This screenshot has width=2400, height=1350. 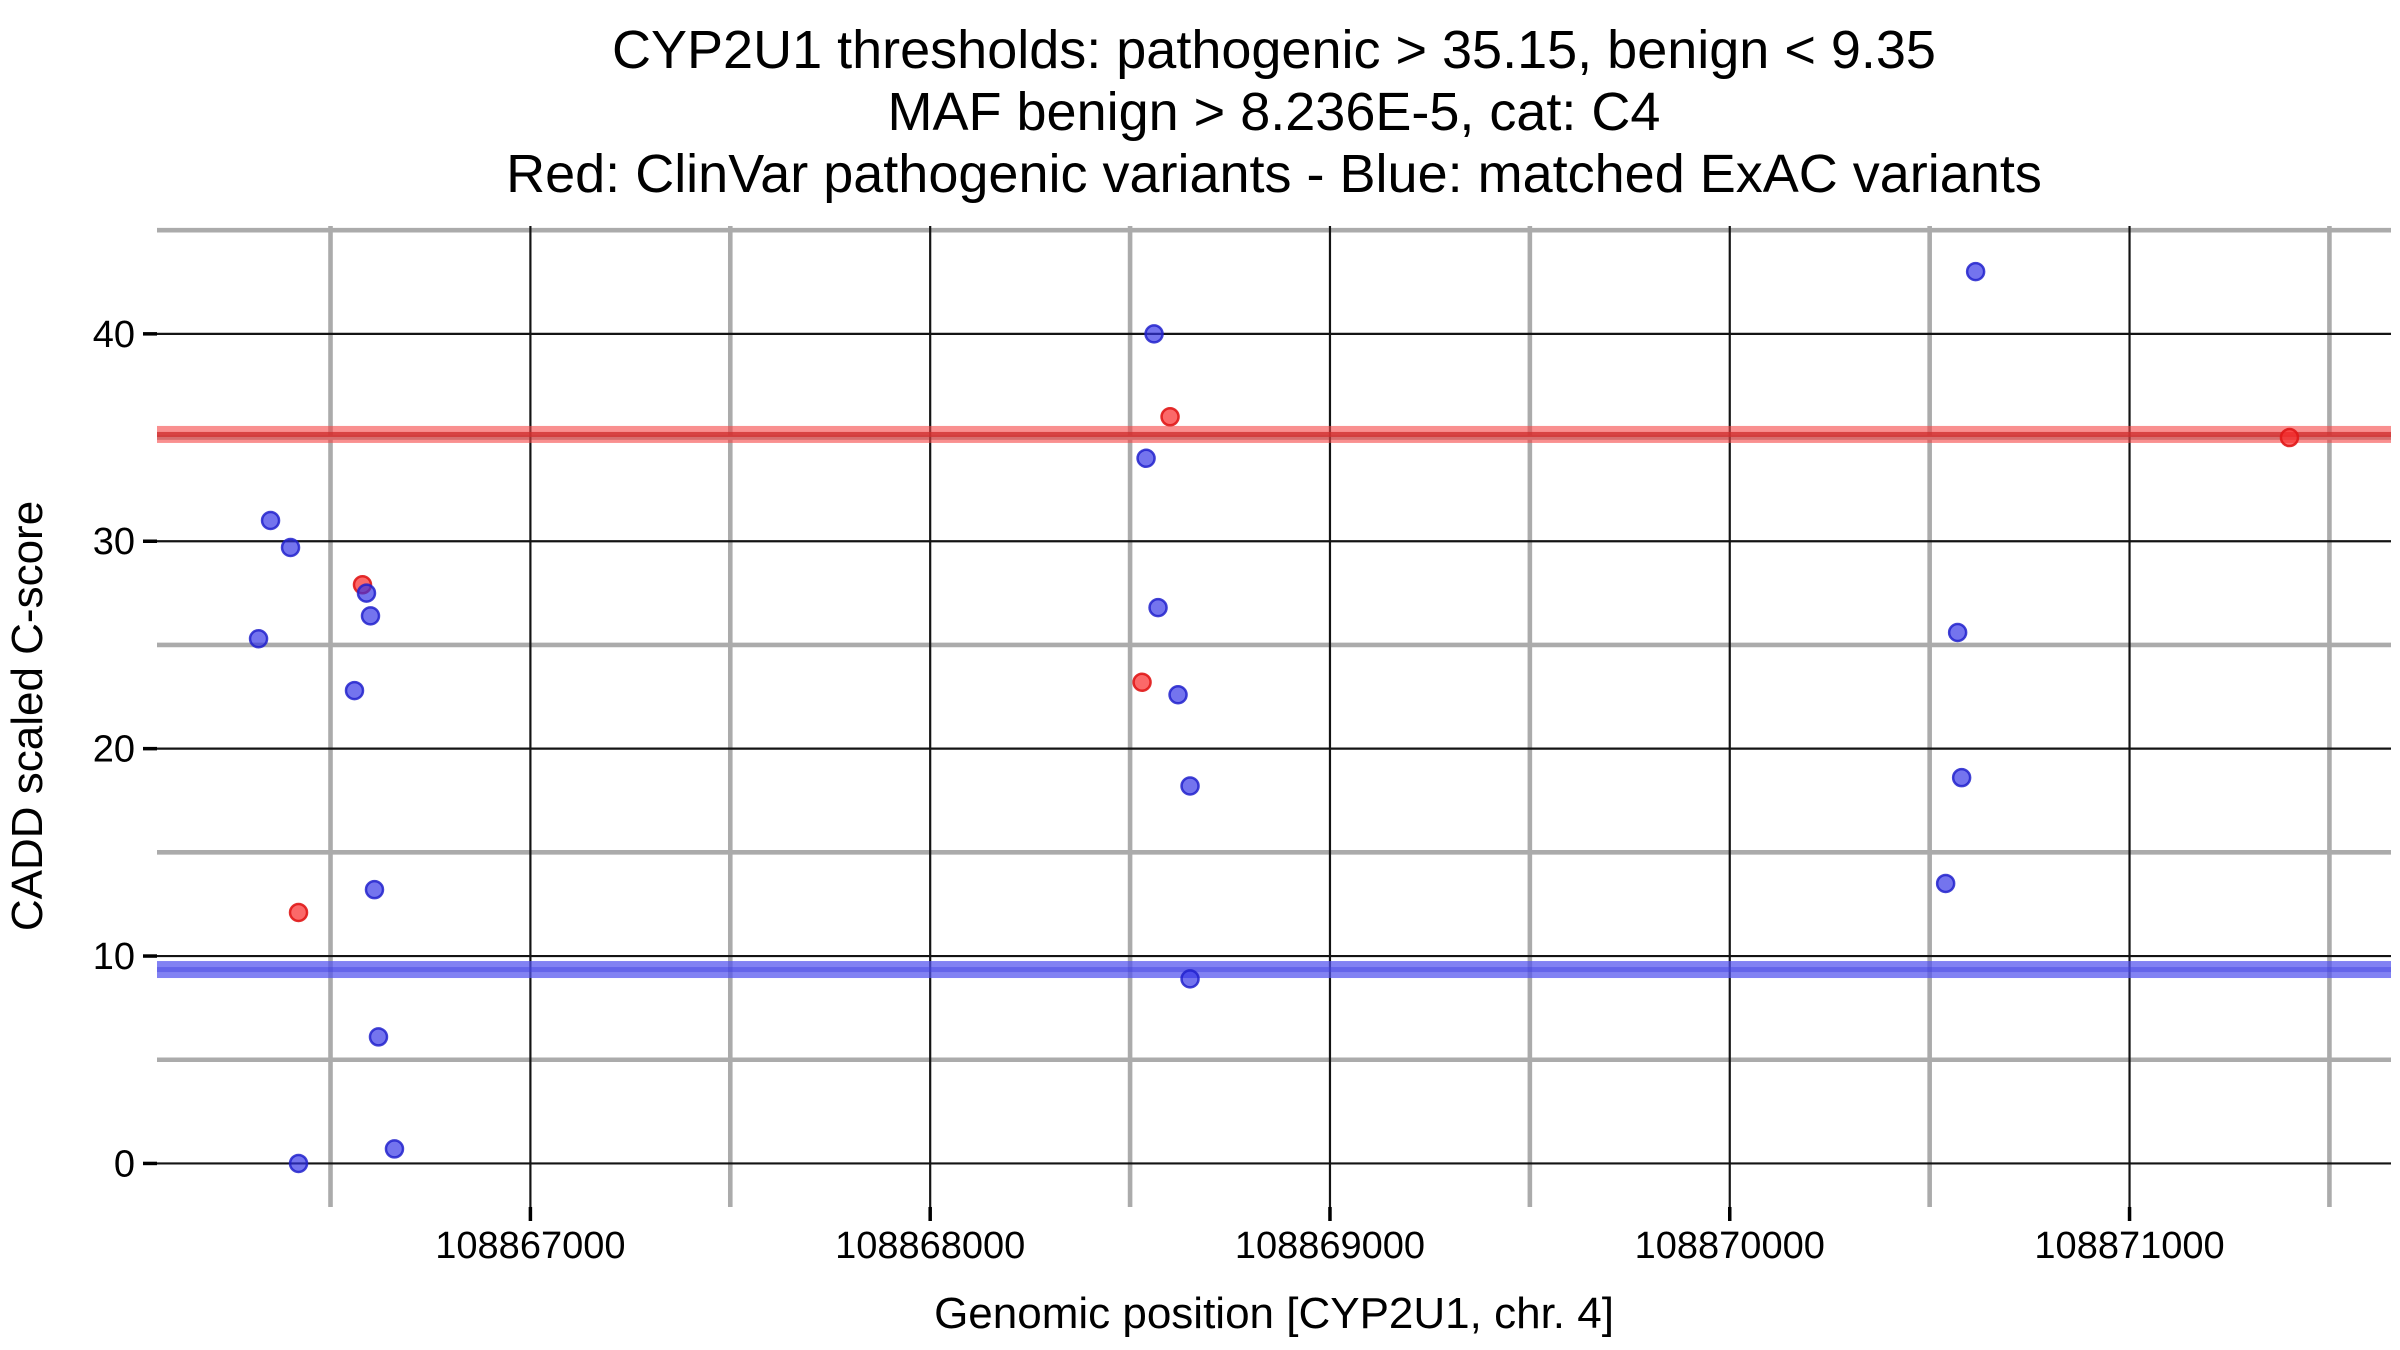 What do you see at coordinates (1730, 1246) in the screenshot?
I see `x-tick-label: 108870000` at bounding box center [1730, 1246].